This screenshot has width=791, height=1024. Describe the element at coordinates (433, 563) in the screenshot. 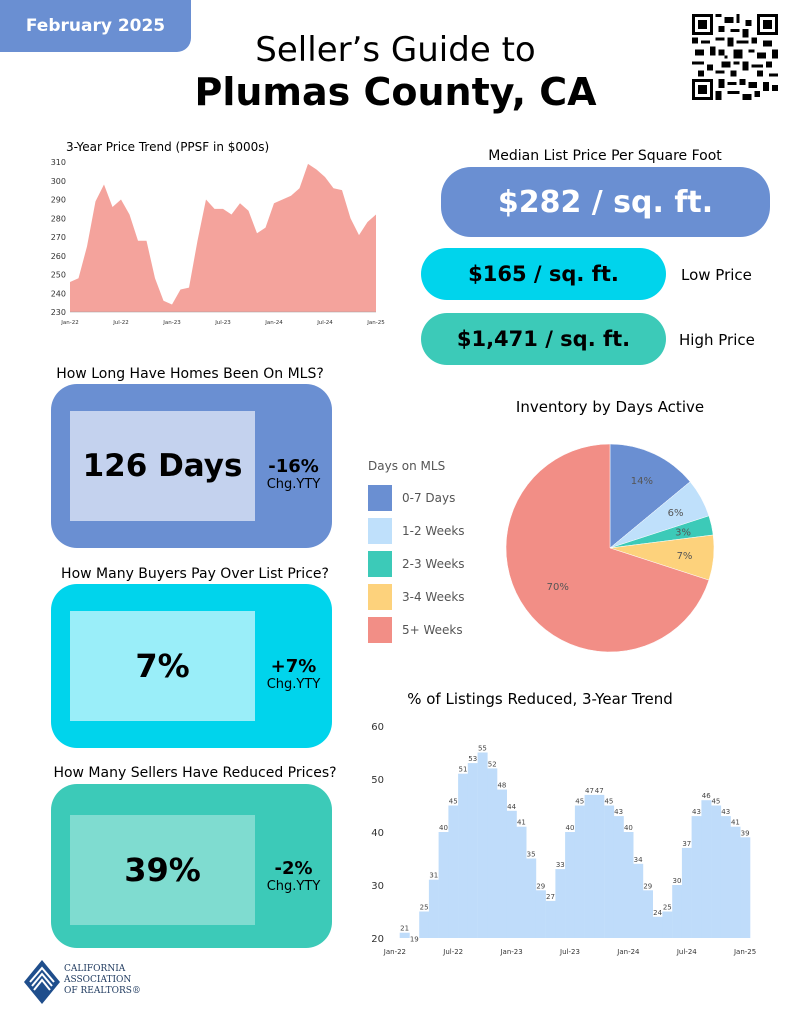

I see `legend-item: 2-3 Weeks` at that location.